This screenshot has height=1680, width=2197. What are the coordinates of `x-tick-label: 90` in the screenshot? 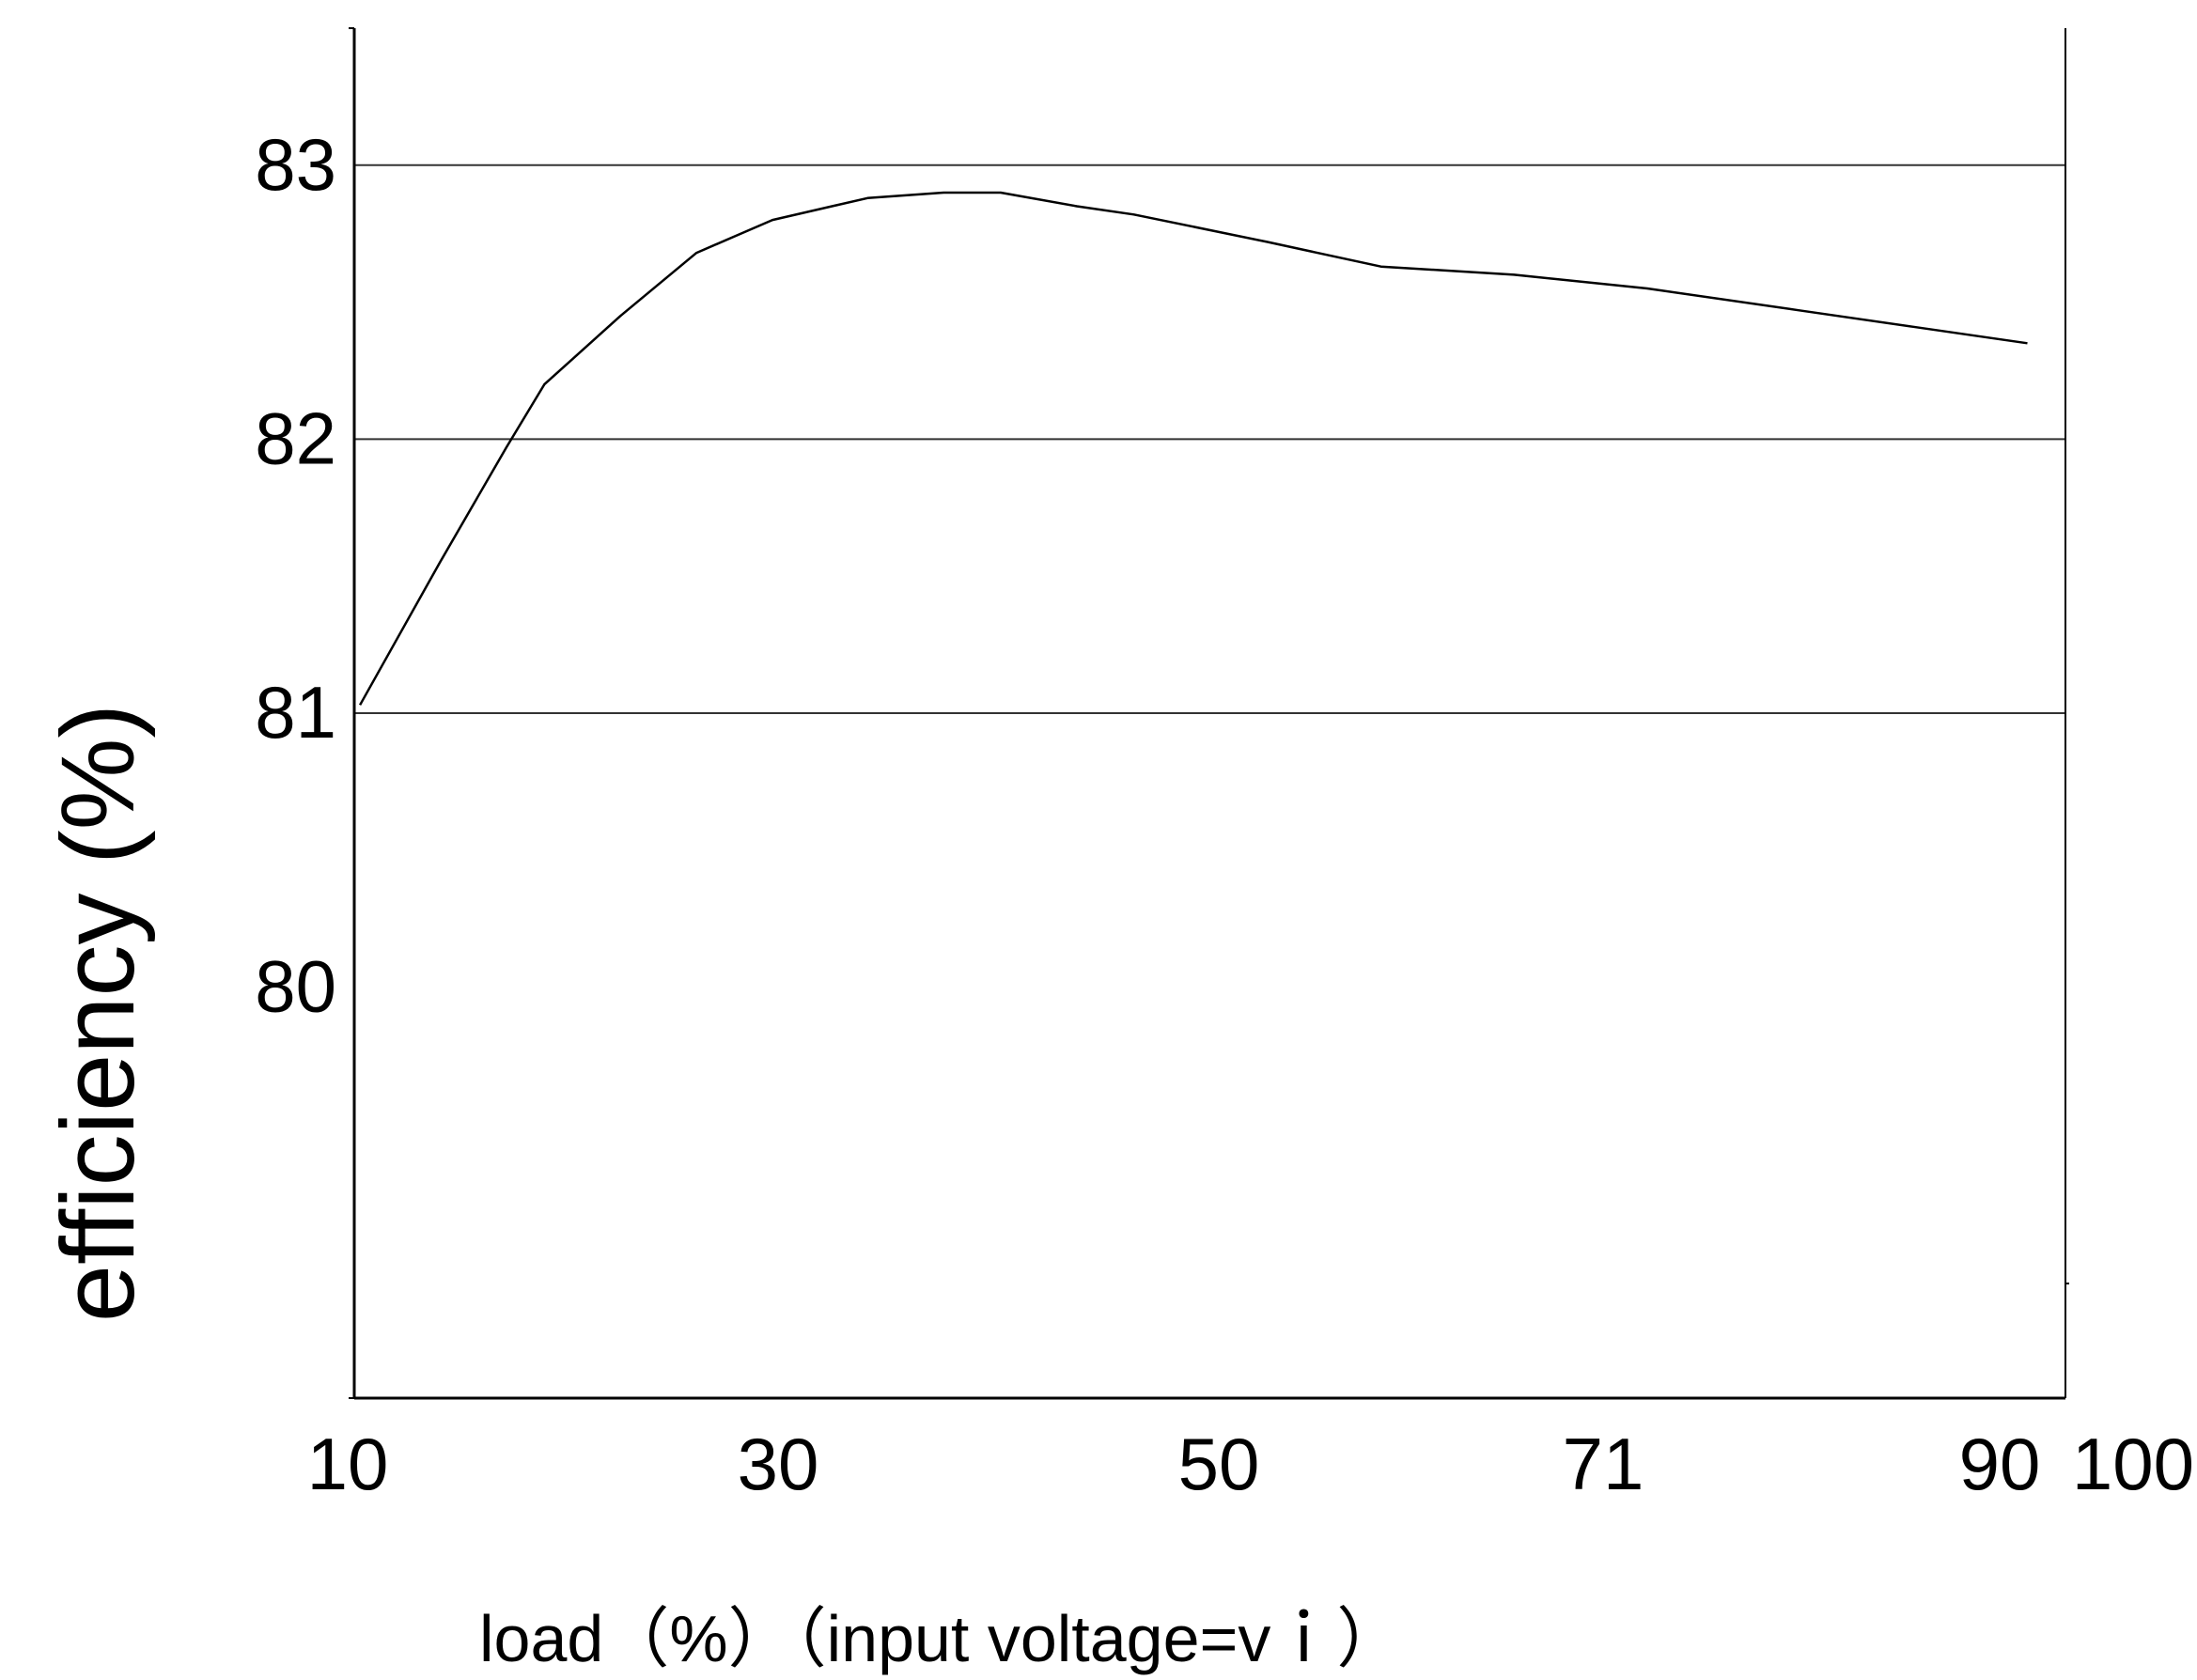 It's located at (2000, 1464).